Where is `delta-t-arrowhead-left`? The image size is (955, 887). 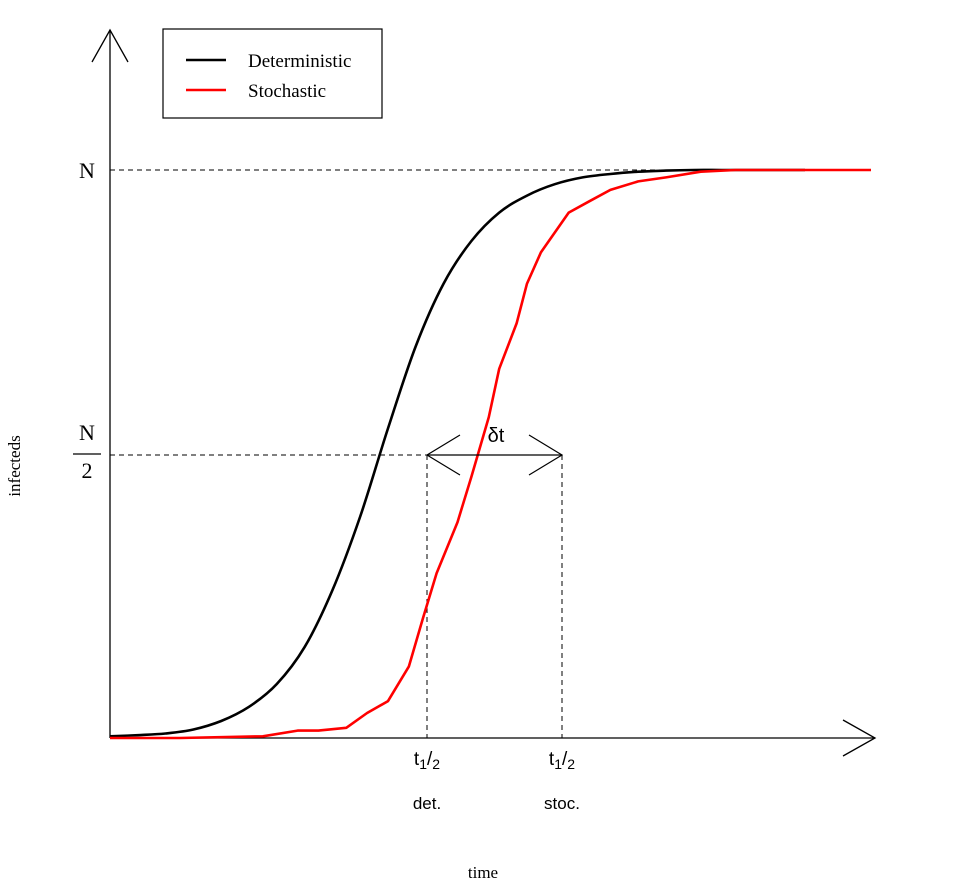 delta-t-arrowhead-left is located at coordinates (443, 455).